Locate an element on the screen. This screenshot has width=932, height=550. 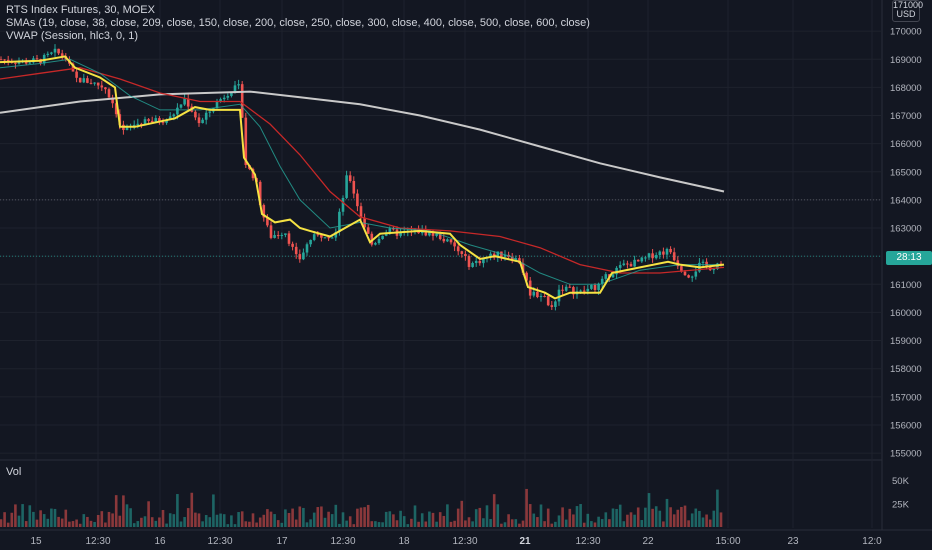
currency-badge: 171000 USD is located at coordinates (907, 11).